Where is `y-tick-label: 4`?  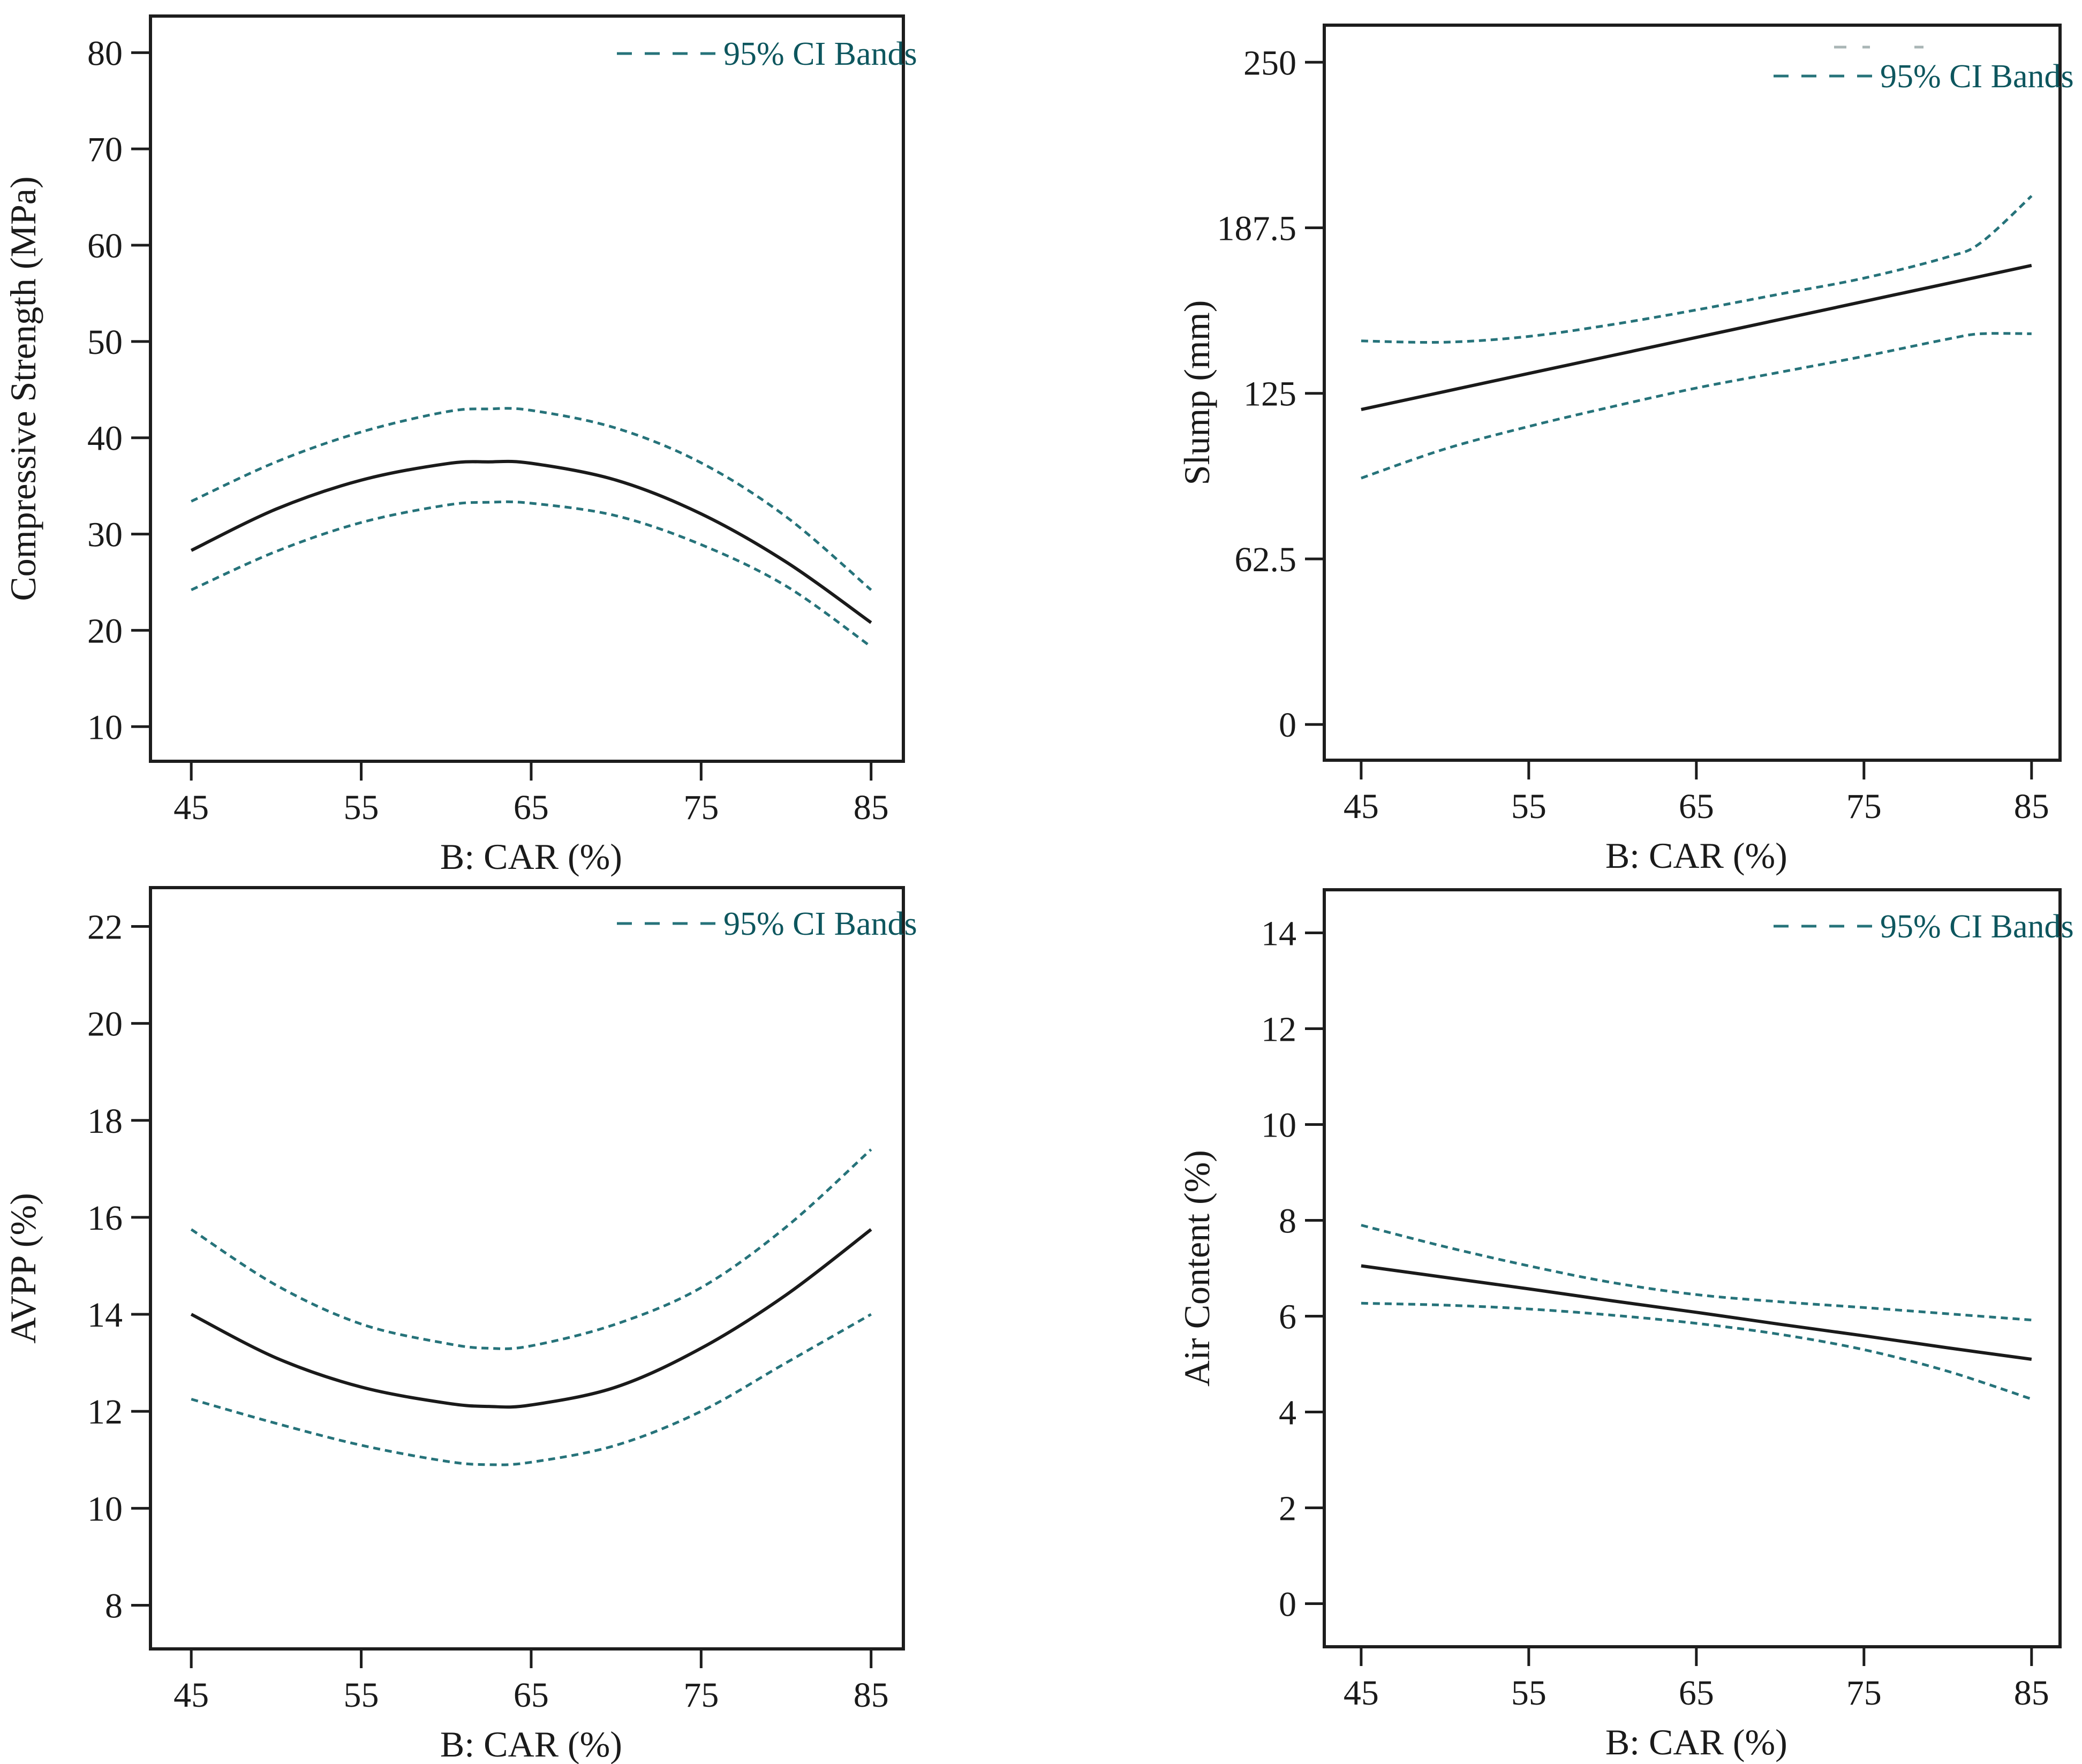 y-tick-label: 4 is located at coordinates (1287, 1412).